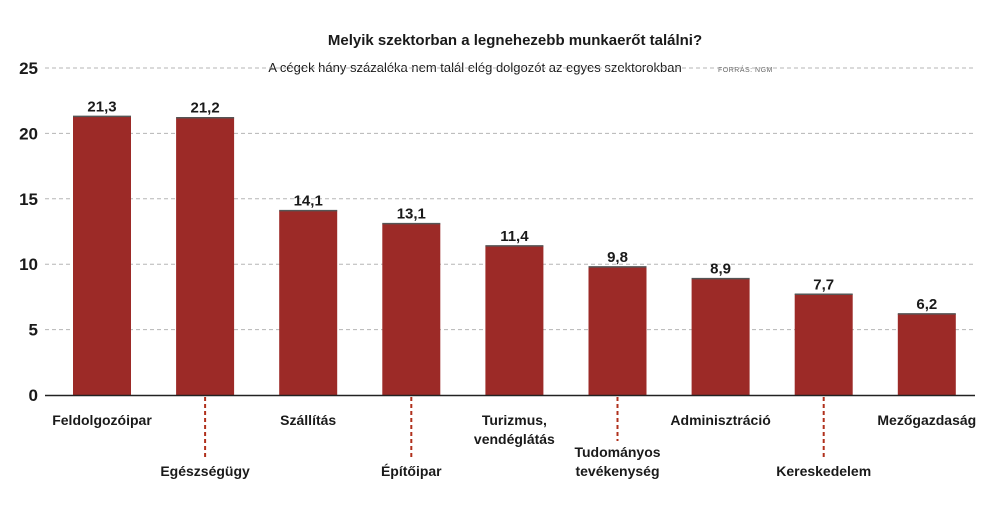  I want to click on y-tick-label: 15, so click(28, 199).